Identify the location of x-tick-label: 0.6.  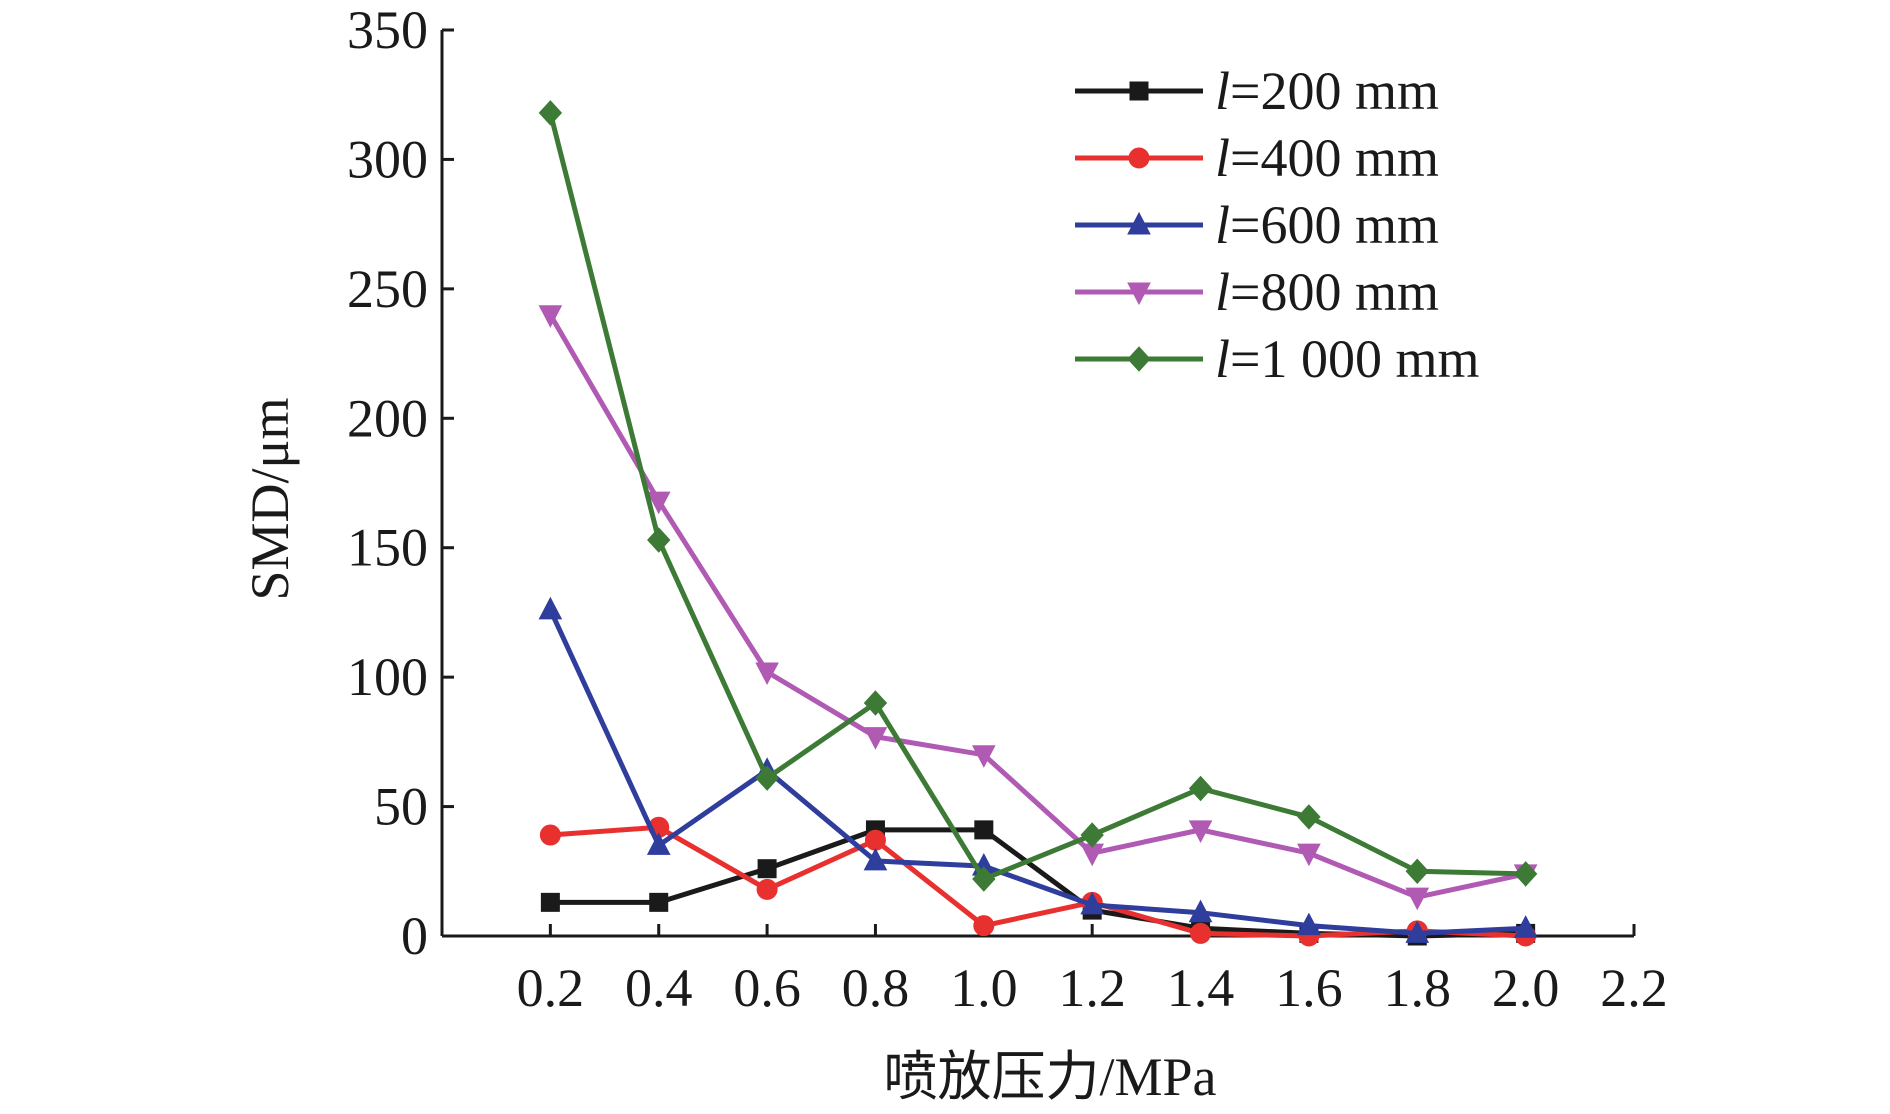
(767, 988).